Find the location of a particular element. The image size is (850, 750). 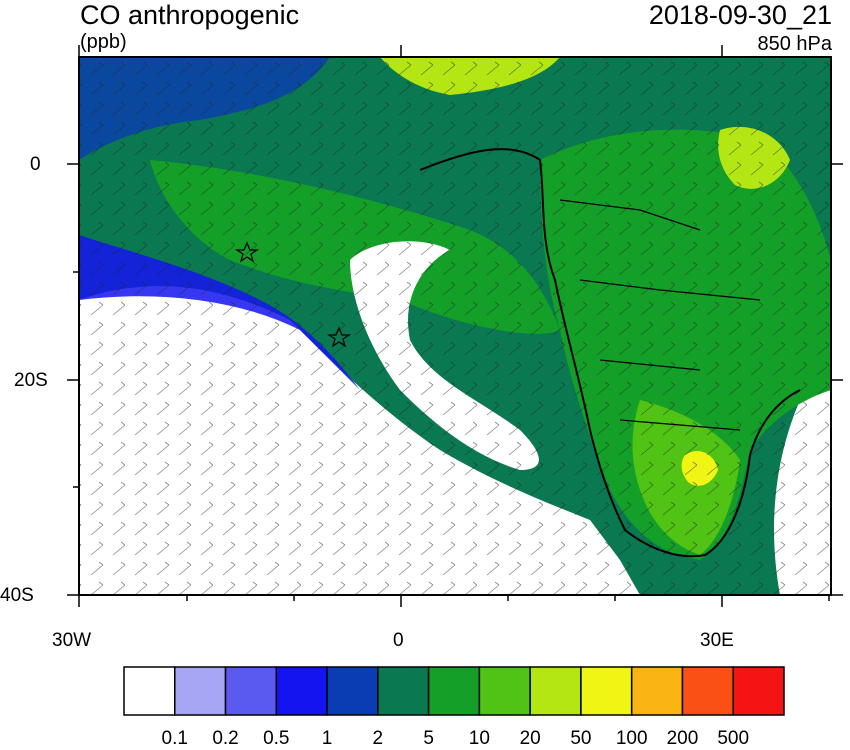

colorbar-label: 20 is located at coordinates (530, 738).